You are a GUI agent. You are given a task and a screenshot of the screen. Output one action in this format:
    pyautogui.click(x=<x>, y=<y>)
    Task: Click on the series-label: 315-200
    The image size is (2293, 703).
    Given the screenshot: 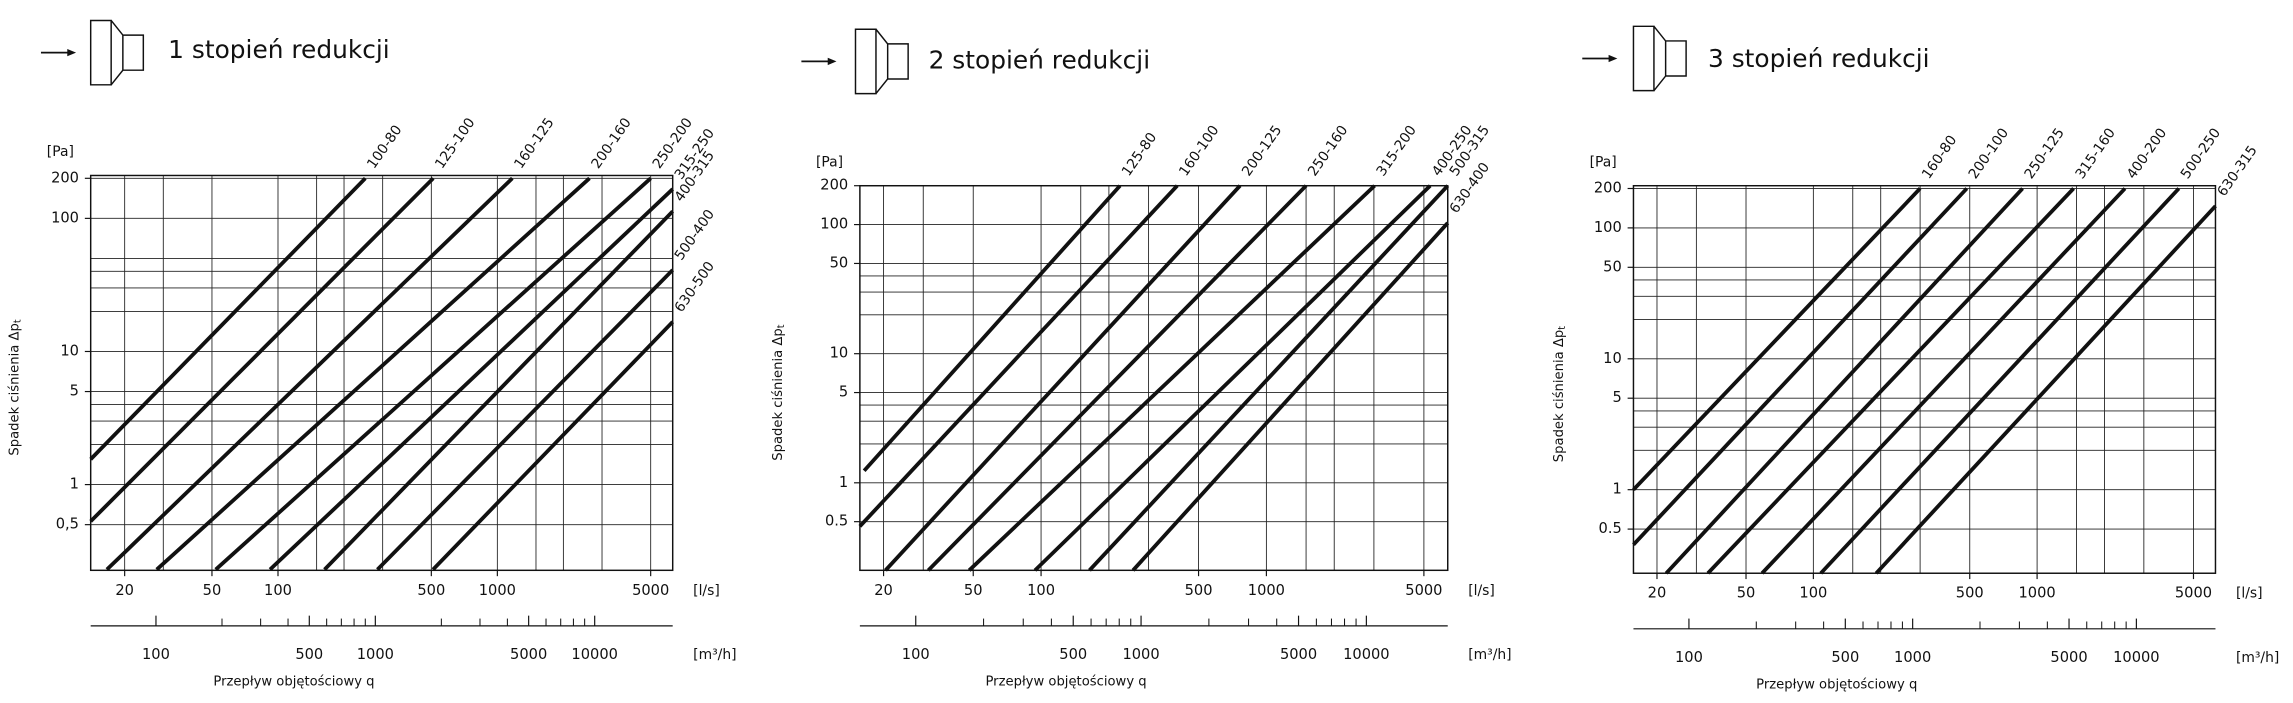 What is the action you would take?
    pyautogui.click(x=1396, y=151)
    